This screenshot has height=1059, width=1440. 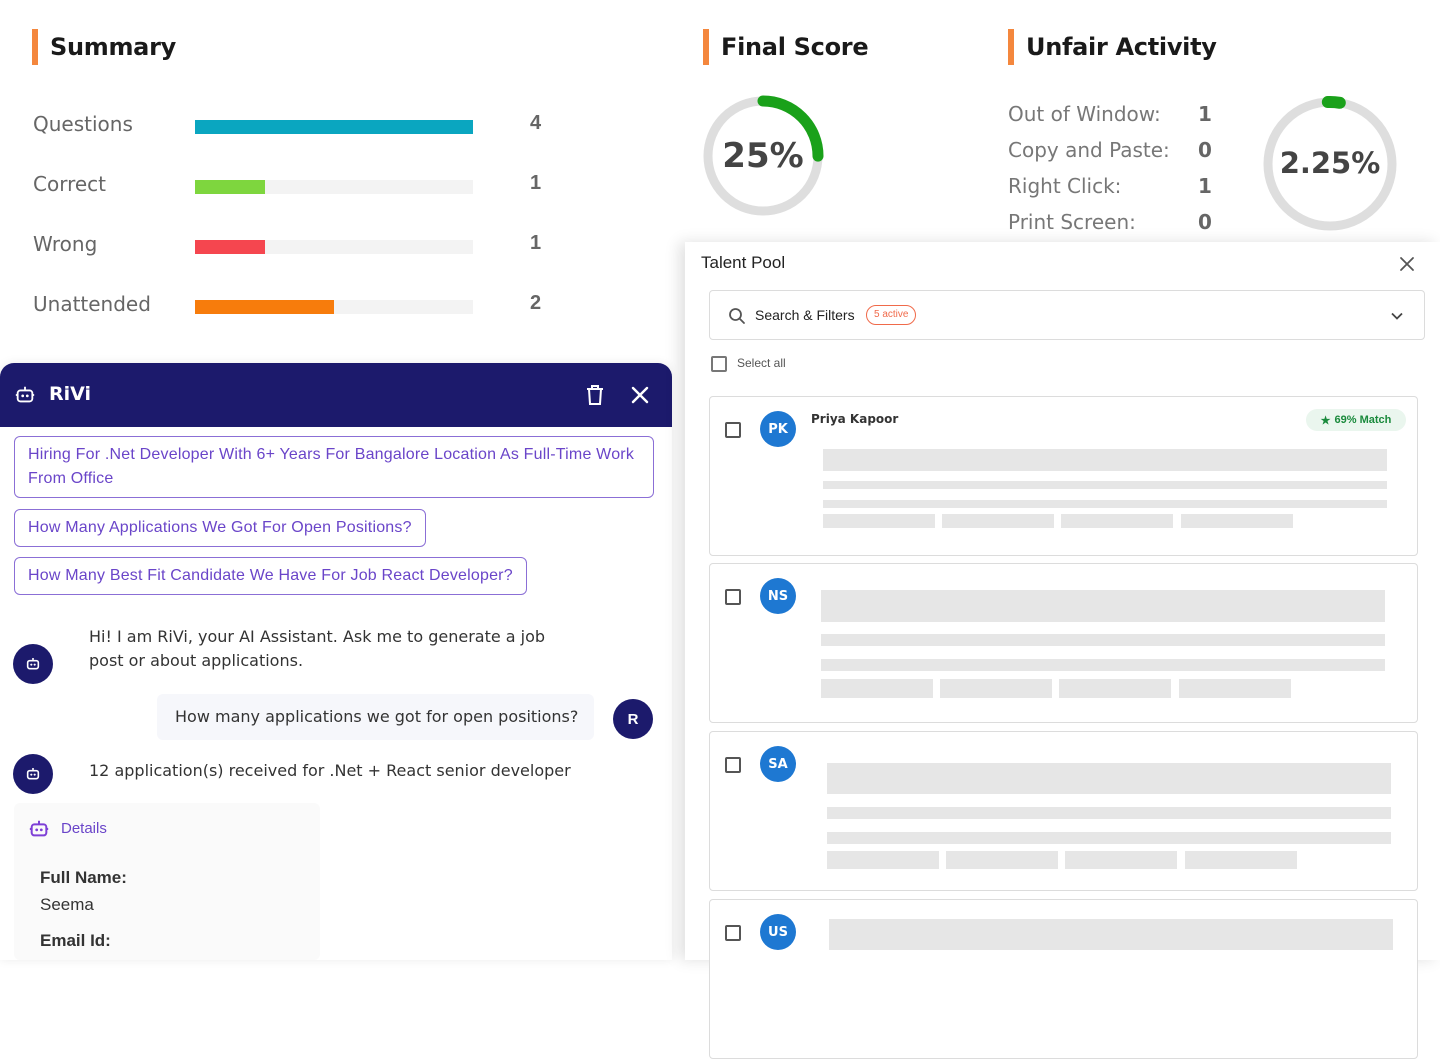 I want to click on summary-label: Unattended, so click(x=92, y=304).